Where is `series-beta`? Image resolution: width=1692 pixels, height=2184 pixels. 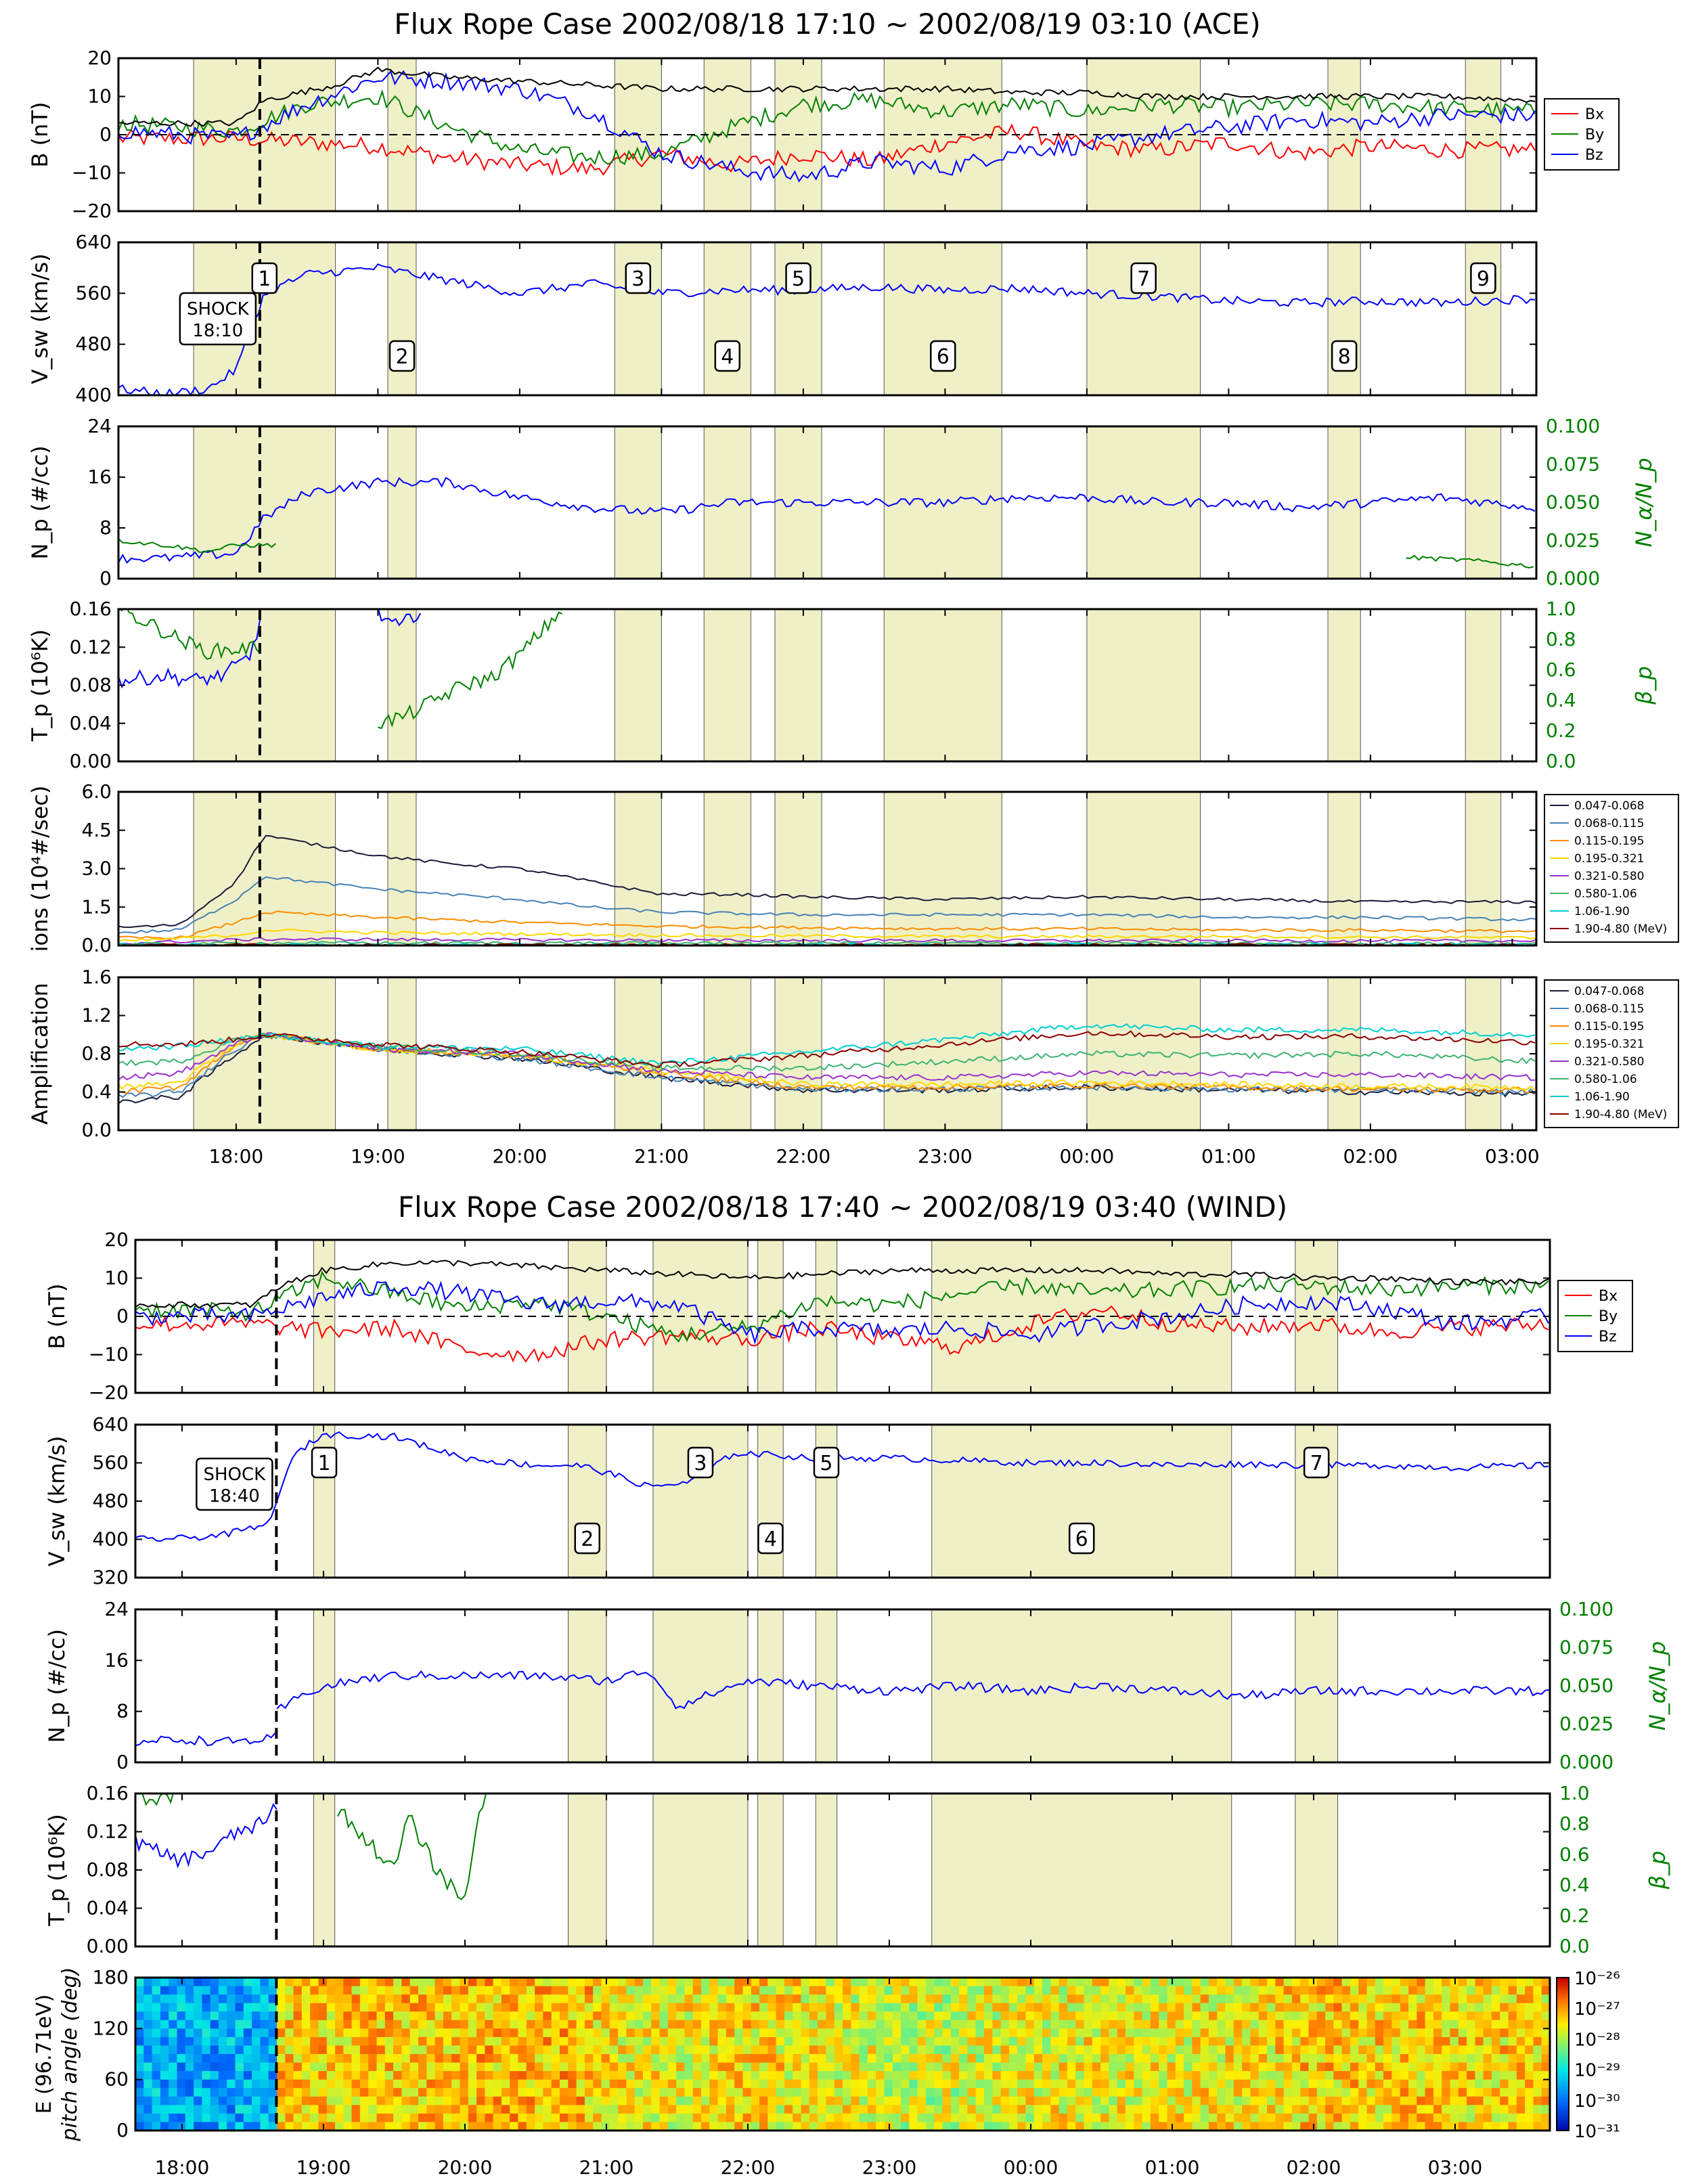
series-beta is located at coordinates (157, 1799).